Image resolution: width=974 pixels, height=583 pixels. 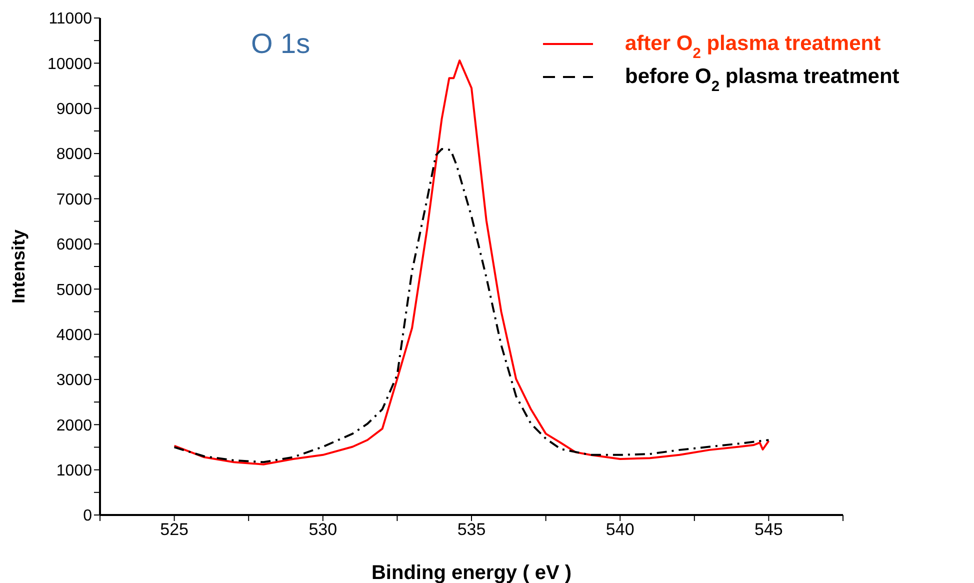 What do you see at coordinates (74, 335) in the screenshot?
I see `y-tick-label: 4000` at bounding box center [74, 335].